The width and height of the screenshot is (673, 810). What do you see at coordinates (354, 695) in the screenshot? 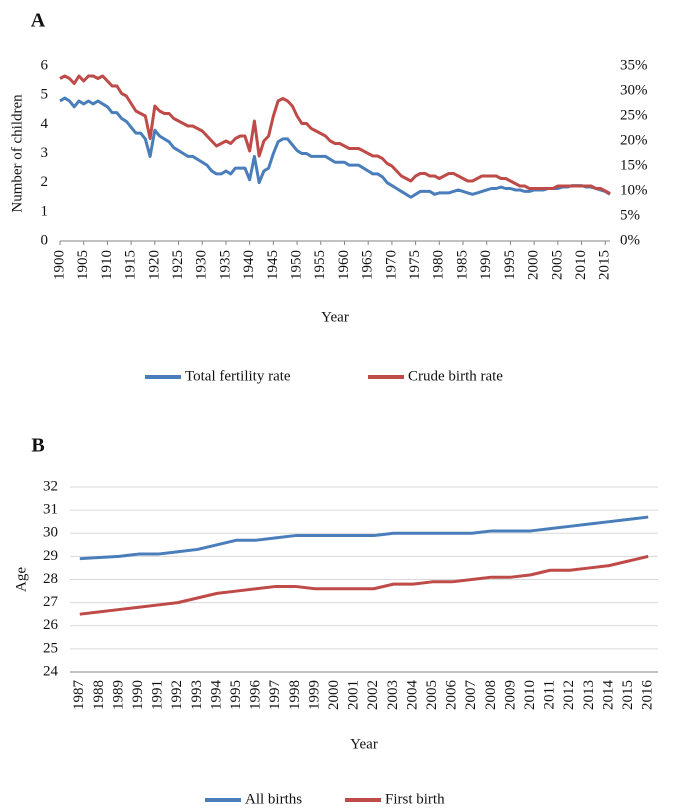
I see `x-tick-label: 2001` at bounding box center [354, 695].